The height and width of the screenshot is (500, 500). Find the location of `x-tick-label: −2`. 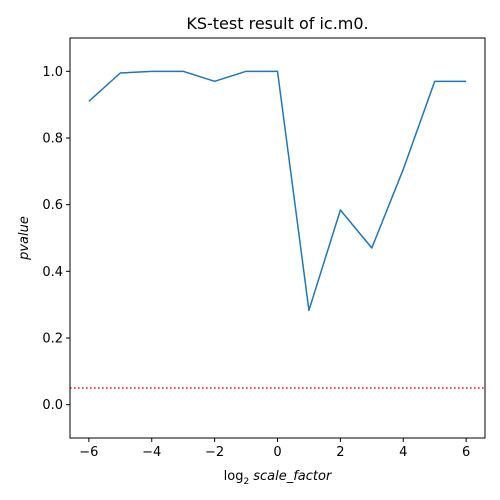

x-tick-label: −2 is located at coordinates (214, 452).